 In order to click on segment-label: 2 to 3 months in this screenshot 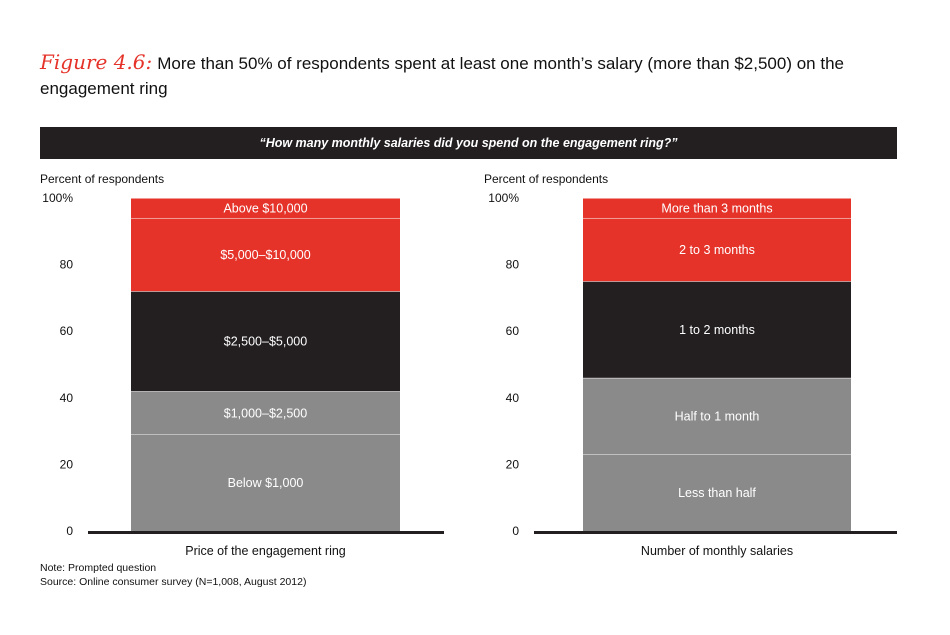, I will do `click(717, 250)`.